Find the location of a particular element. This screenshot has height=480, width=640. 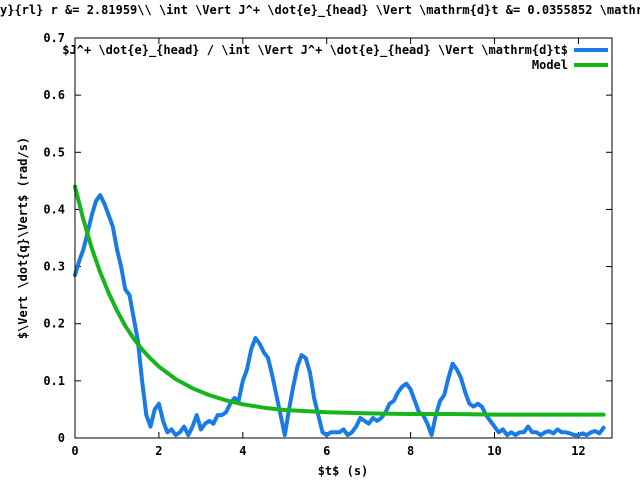

y-axis-label: $\Vert \dot{q}\Vert$ (rad/s) is located at coordinates (23, 238).